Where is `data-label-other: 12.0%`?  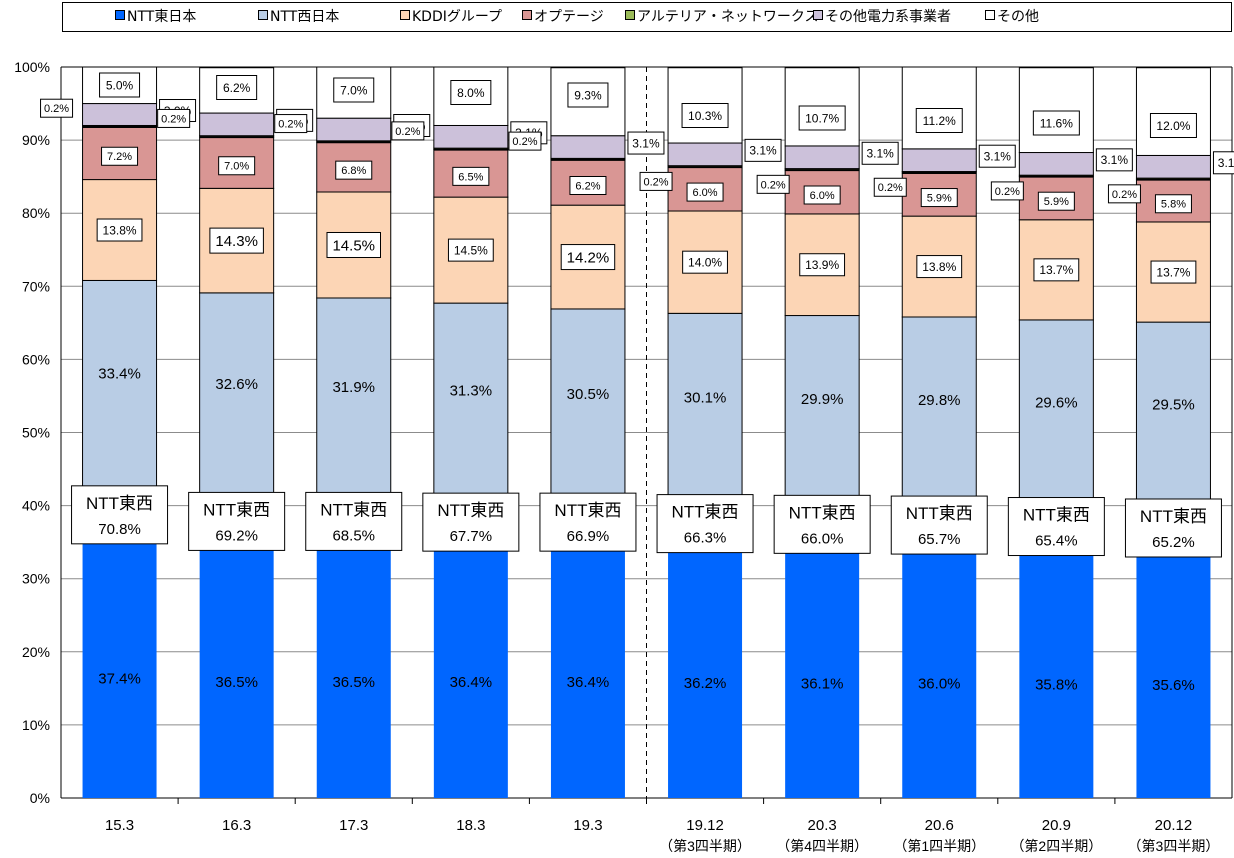 data-label-other: 12.0% is located at coordinates (1173, 126).